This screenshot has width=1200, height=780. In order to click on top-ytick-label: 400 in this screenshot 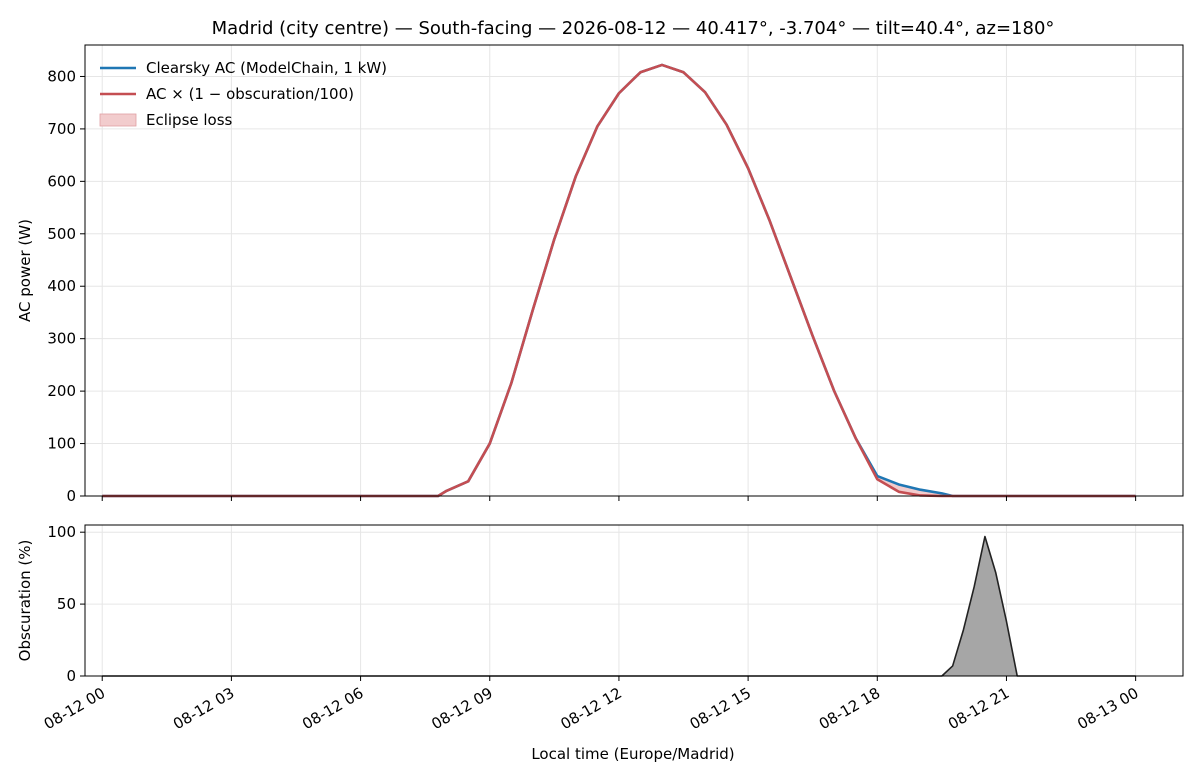, I will do `click(61, 286)`.